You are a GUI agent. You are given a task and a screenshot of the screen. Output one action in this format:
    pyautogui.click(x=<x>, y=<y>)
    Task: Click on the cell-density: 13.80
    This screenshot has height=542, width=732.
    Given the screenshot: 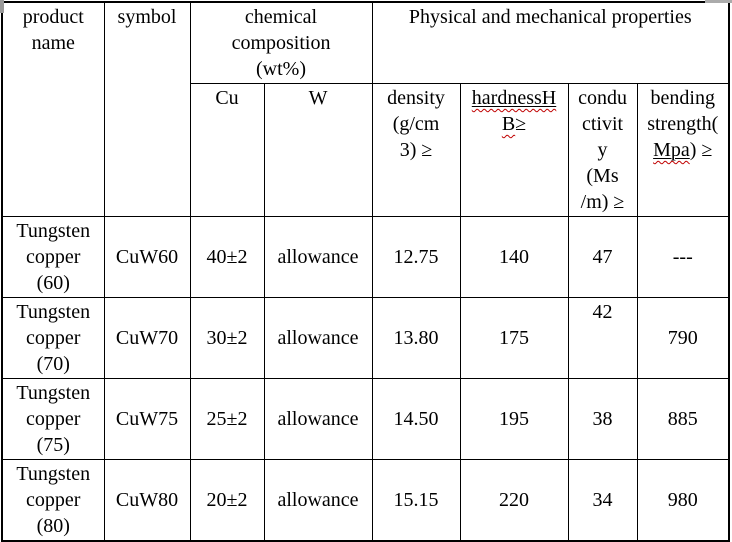 What is the action you would take?
    pyautogui.click(x=416, y=338)
    